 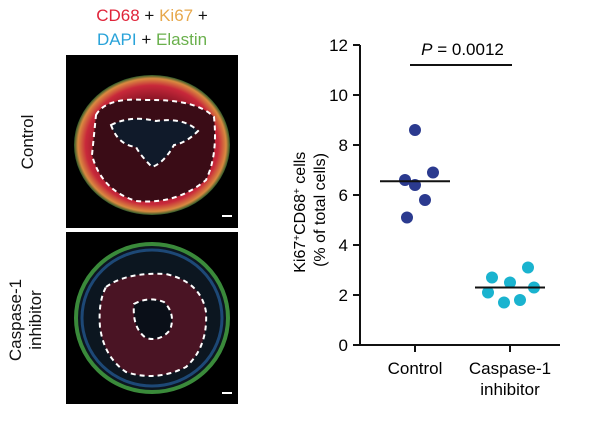 What do you see at coordinates (300, 257) in the screenshot?
I see `ylabel-ki67: Ki67` at bounding box center [300, 257].